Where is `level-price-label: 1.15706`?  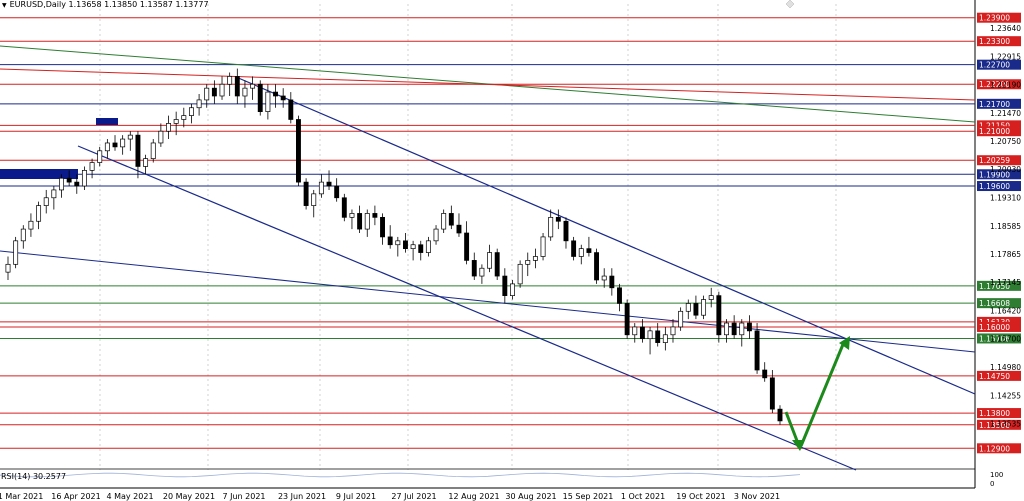
level-price-label: 1.15706 is located at coordinates (994, 338).